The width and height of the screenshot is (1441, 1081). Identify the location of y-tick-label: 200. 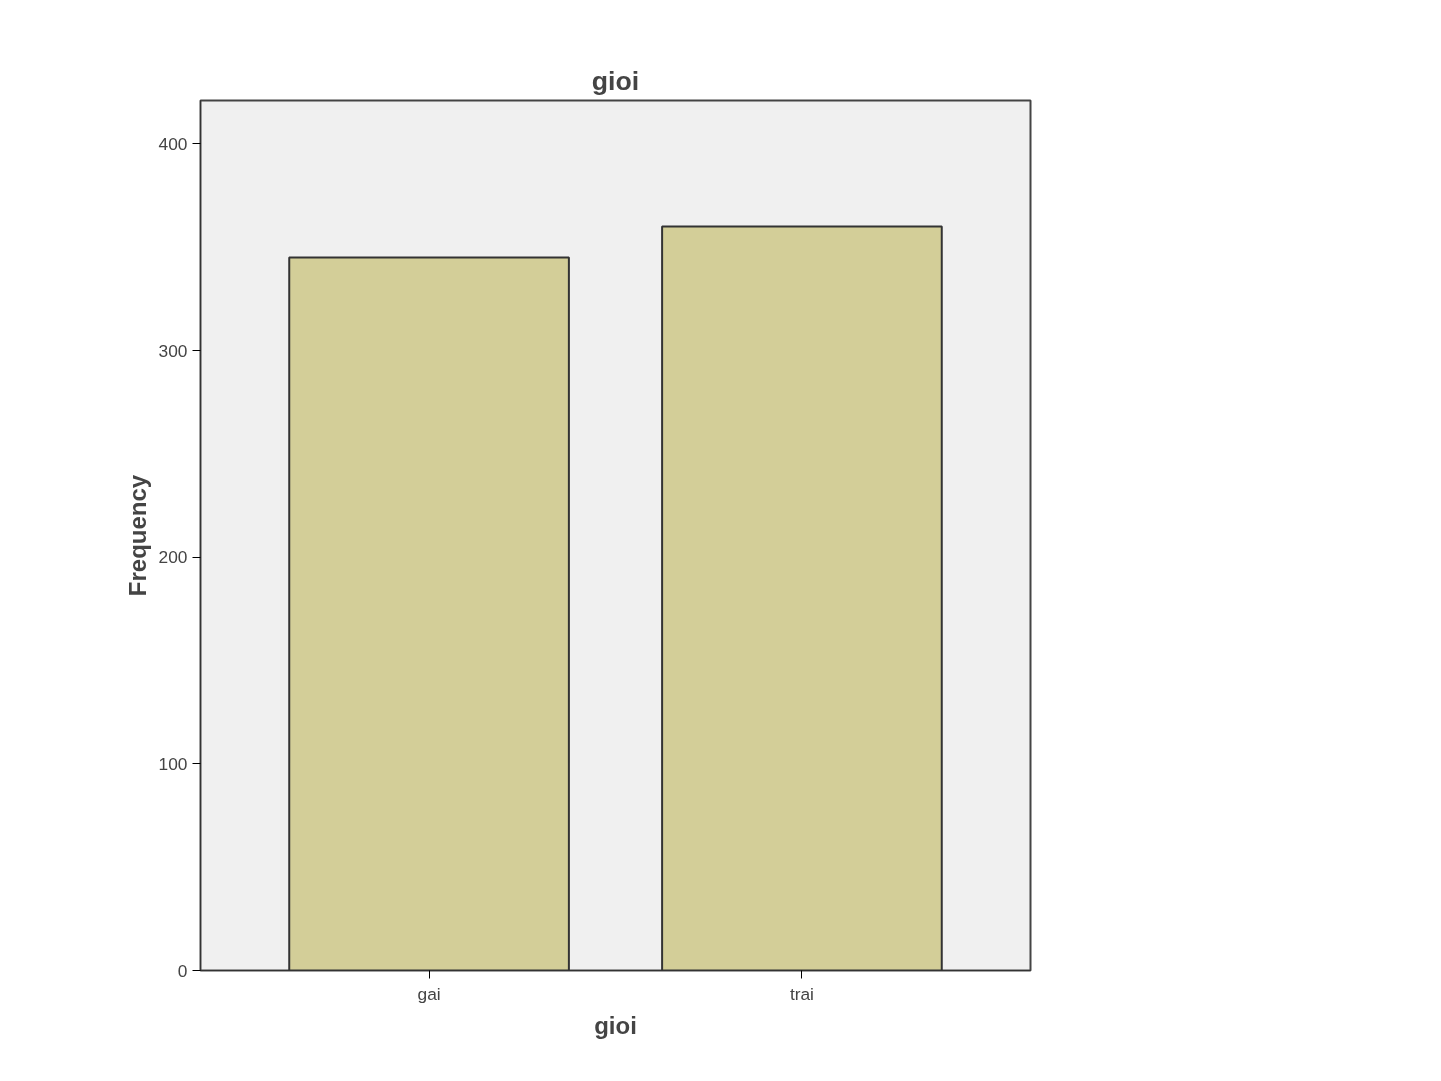
(173, 557).